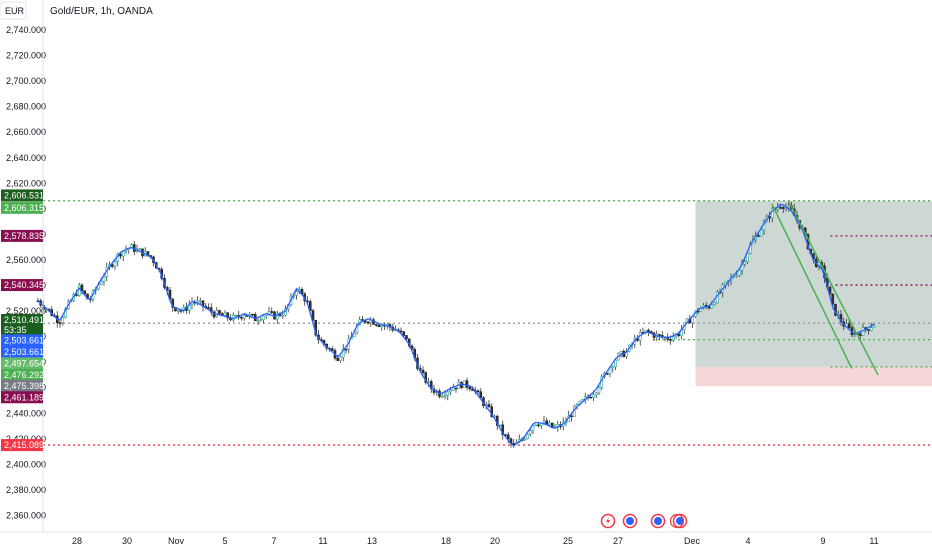  What do you see at coordinates (26, 439) in the screenshot?
I see `y-tick-label: 2,420.000` at bounding box center [26, 439].